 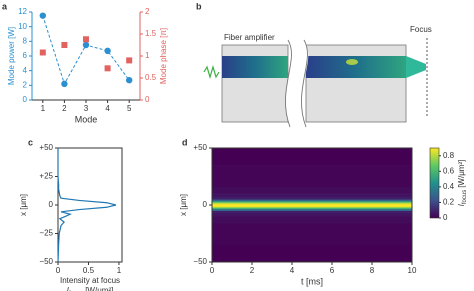 What do you see at coordinates (25, 40) in the screenshot?
I see `y-tick-label: 8` at bounding box center [25, 40].